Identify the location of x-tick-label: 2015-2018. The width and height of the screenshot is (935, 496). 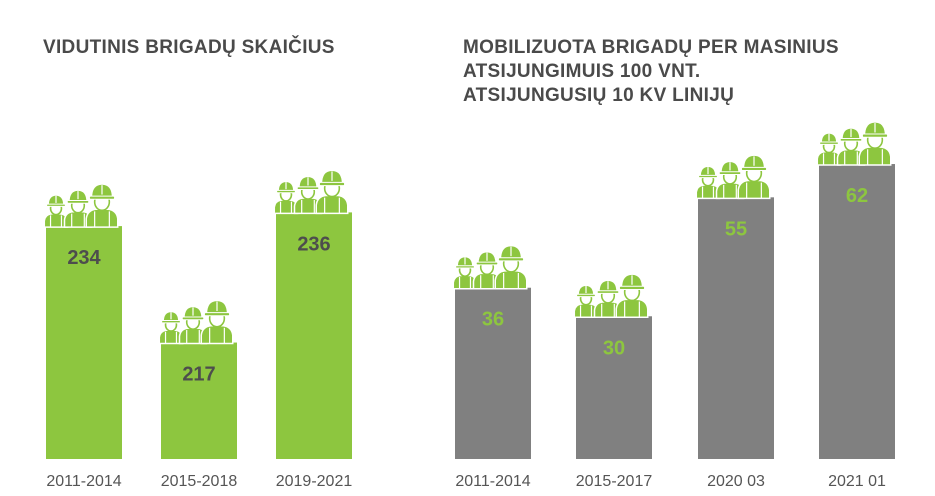
(199, 481).